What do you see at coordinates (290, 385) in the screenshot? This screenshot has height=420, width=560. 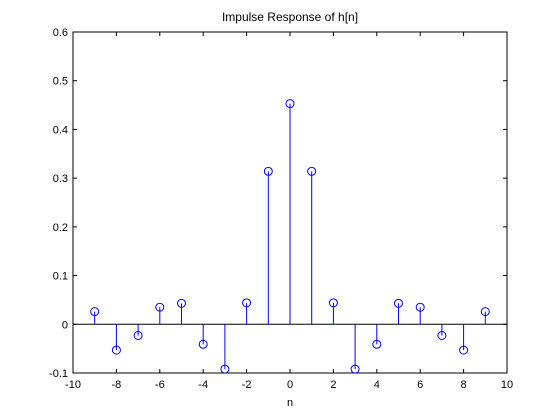 I see `x-tick-label: 0` at bounding box center [290, 385].